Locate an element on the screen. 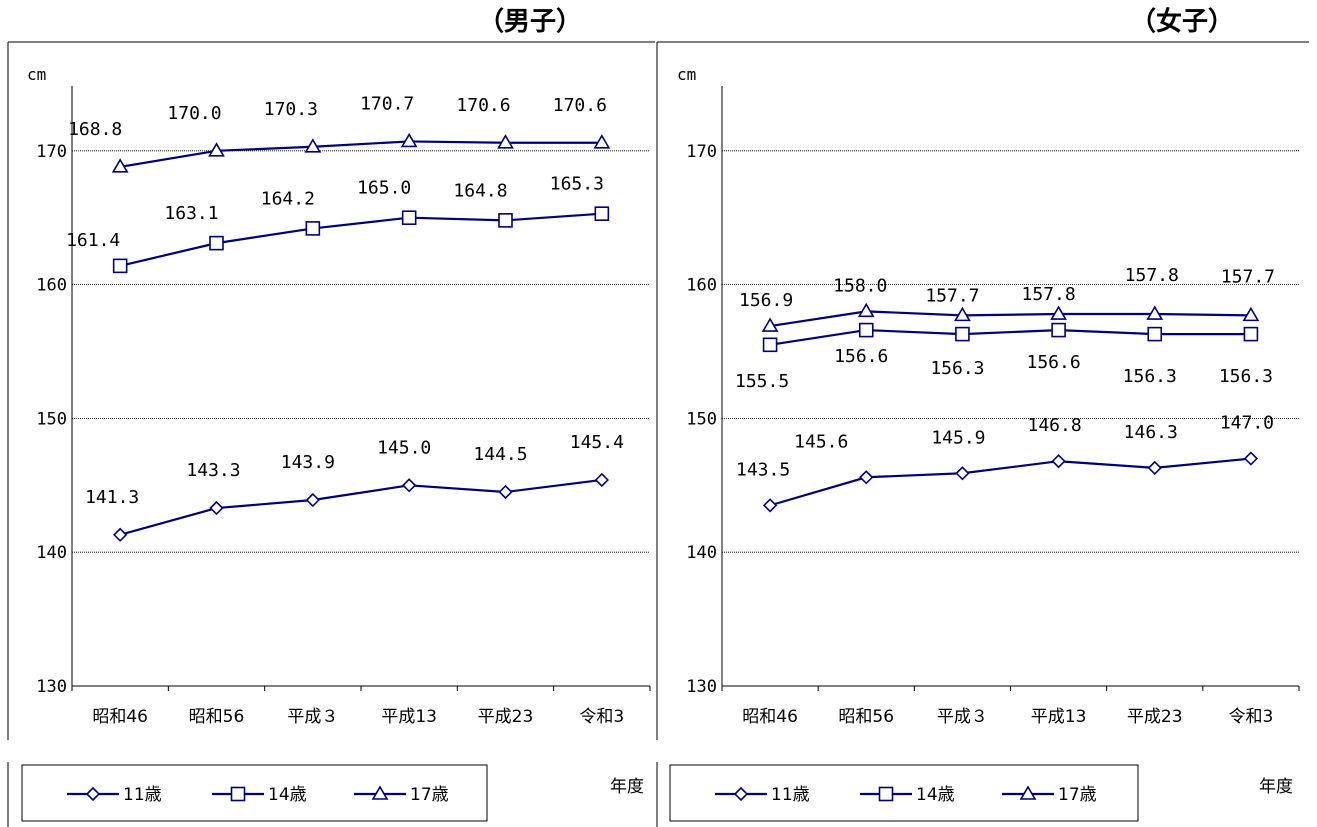 The width and height of the screenshot is (1317, 827). data-label: 170.6 is located at coordinates (483, 105).